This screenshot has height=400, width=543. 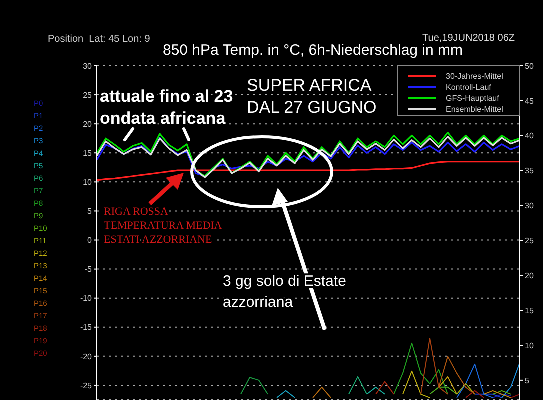 I want to click on y-tick-label: -15, so click(x=86, y=327).